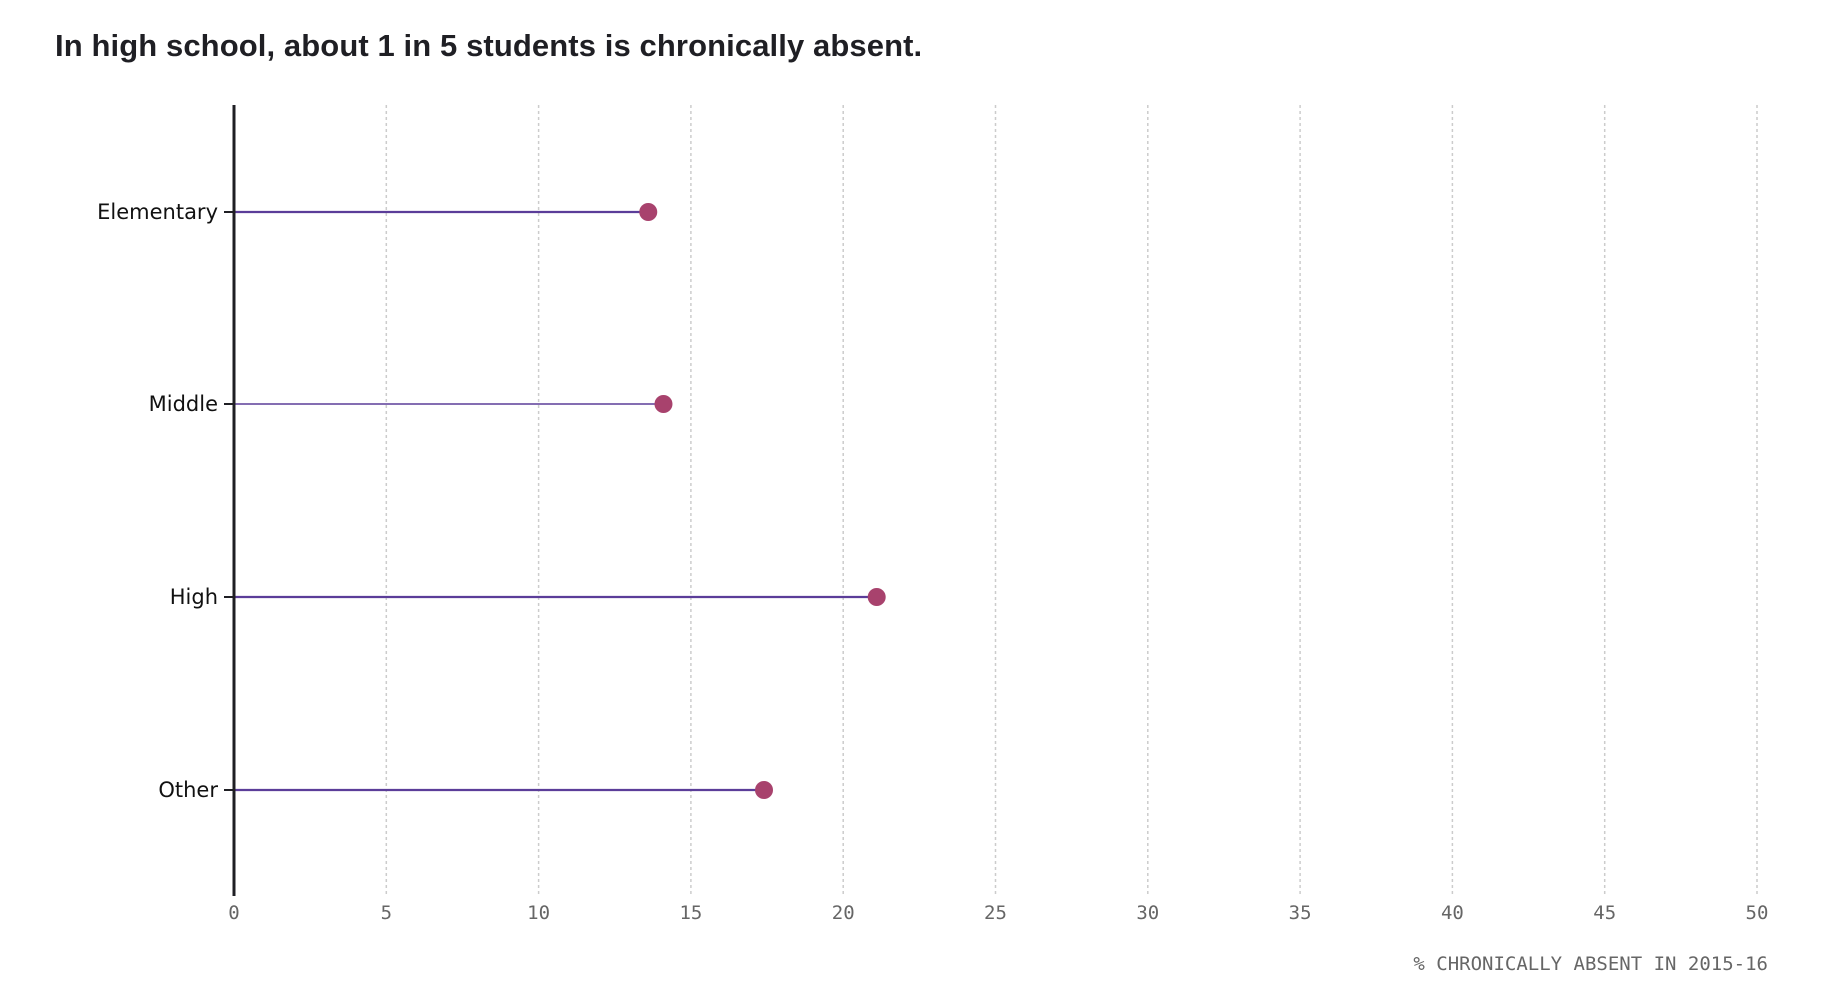 This screenshot has width=1842, height=1004. I want to click on category-label: High, so click(194, 597).